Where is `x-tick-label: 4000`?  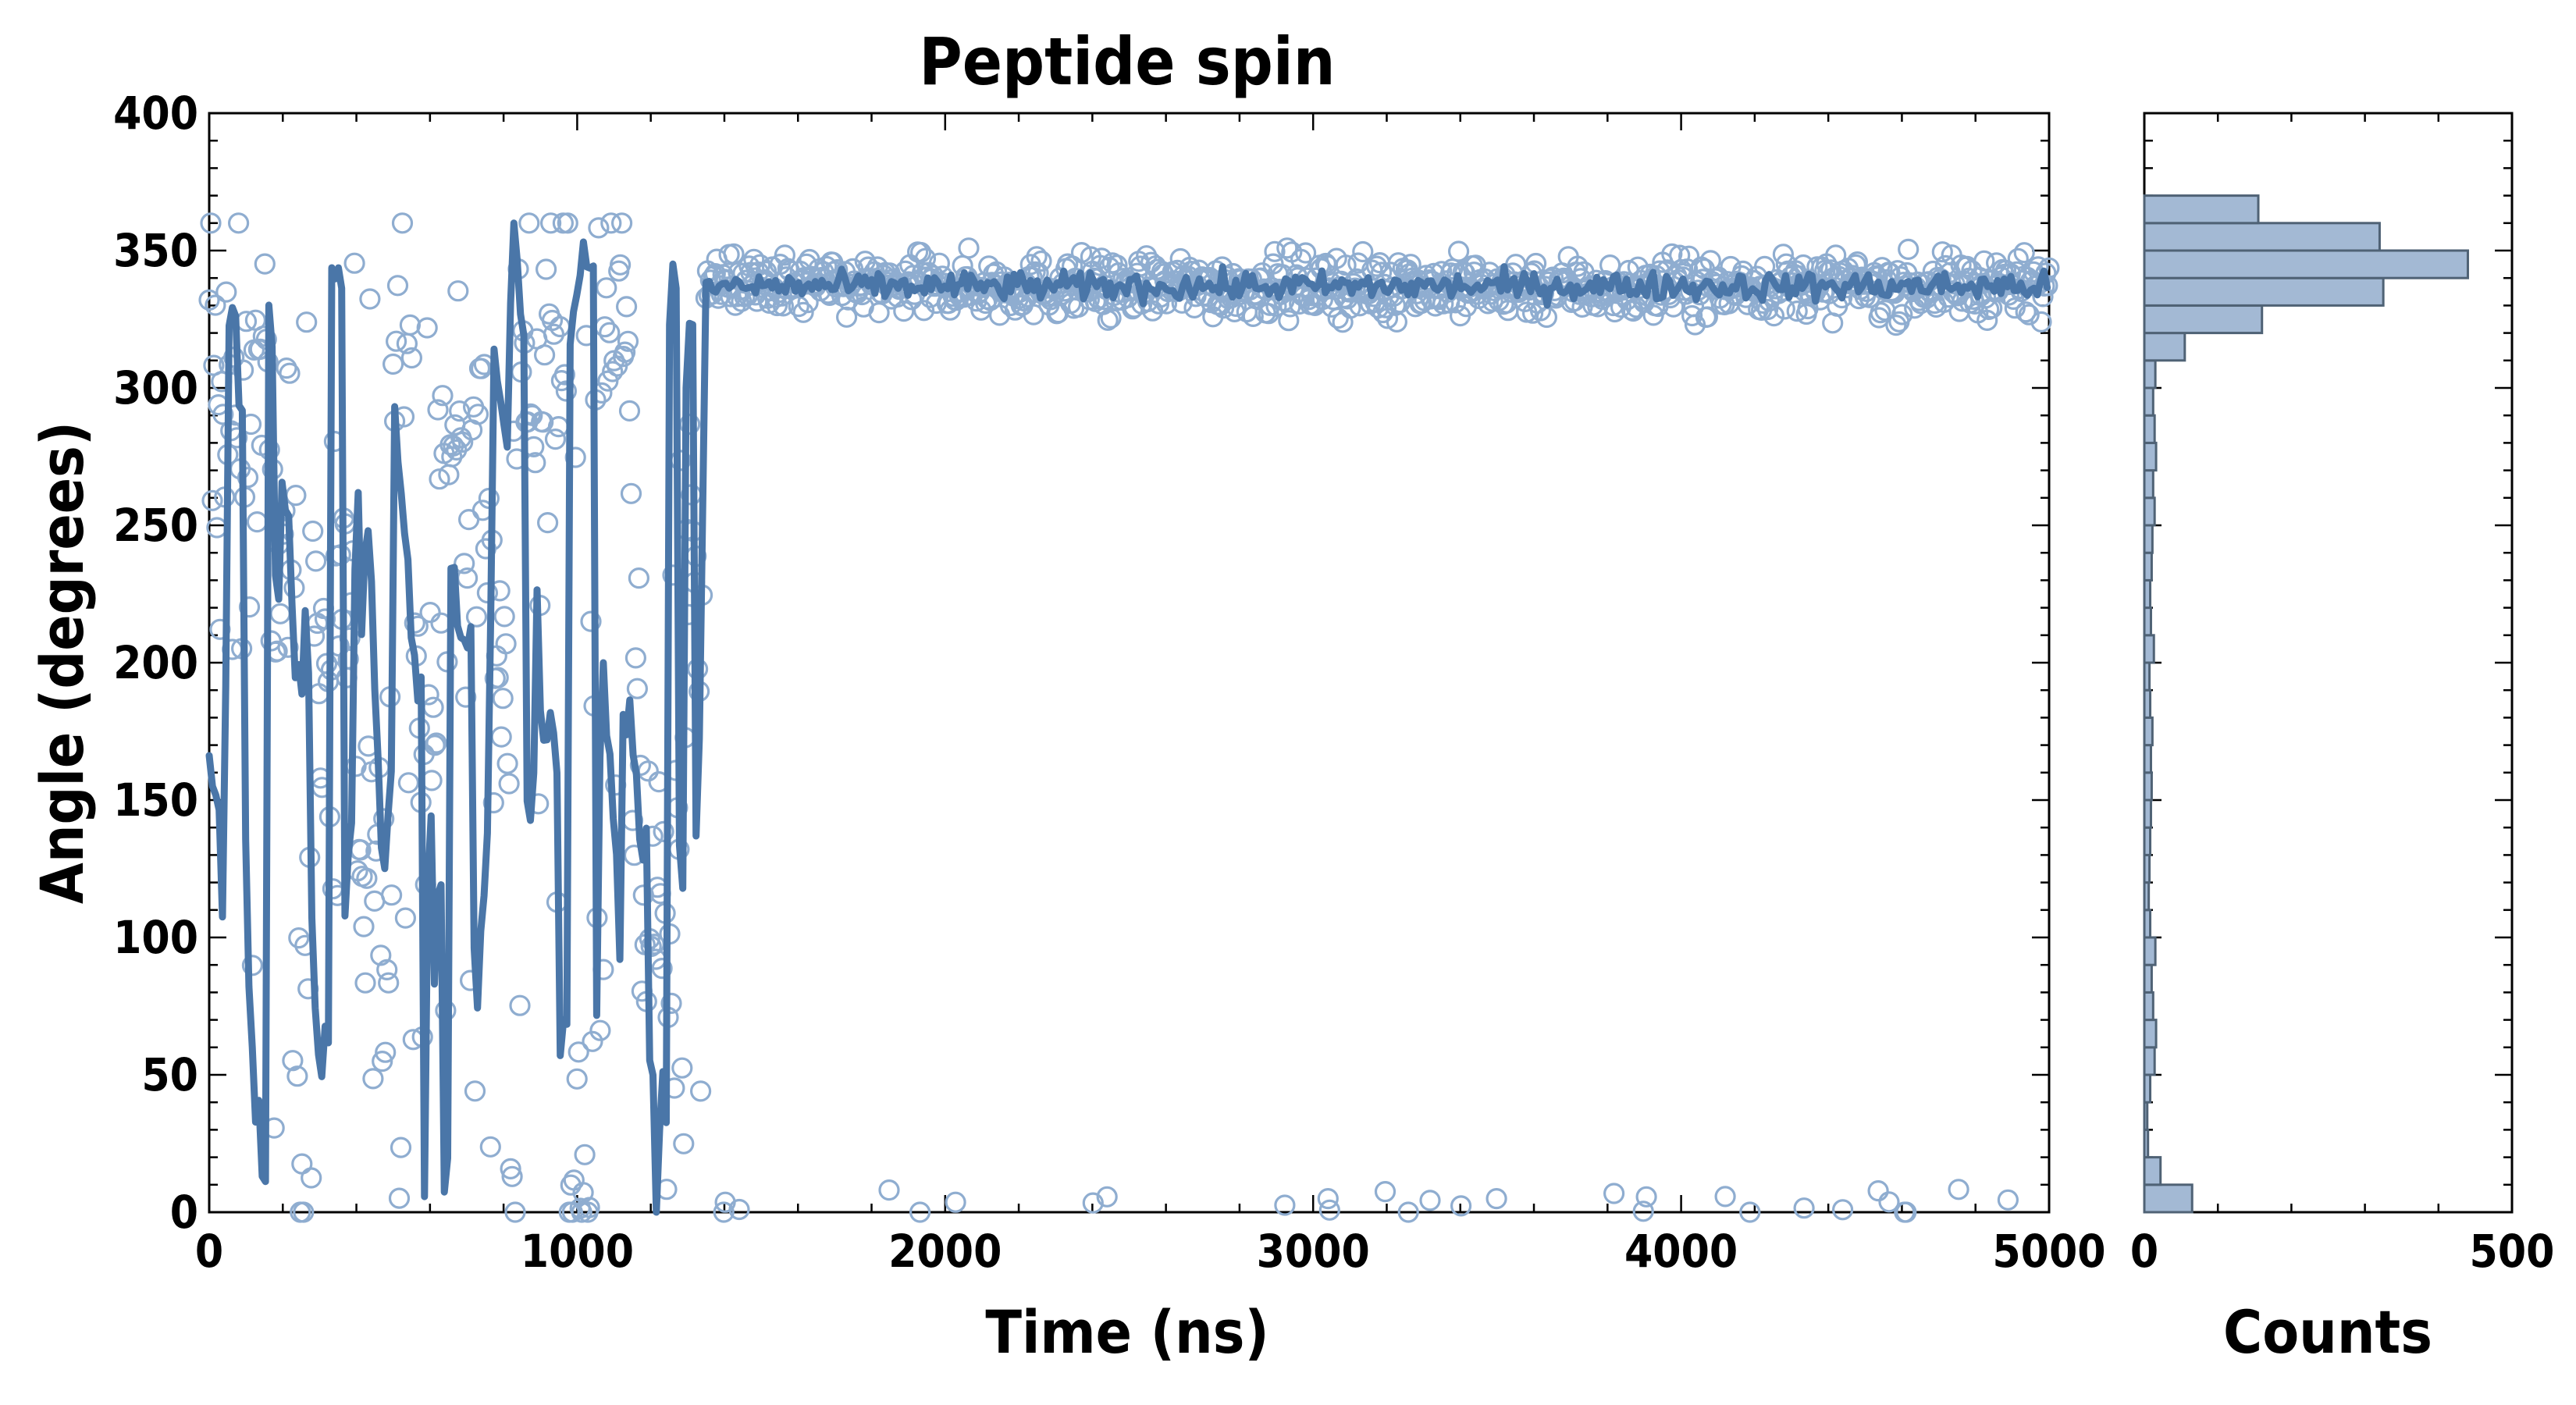
x-tick-label: 4000 is located at coordinates (1681, 1251).